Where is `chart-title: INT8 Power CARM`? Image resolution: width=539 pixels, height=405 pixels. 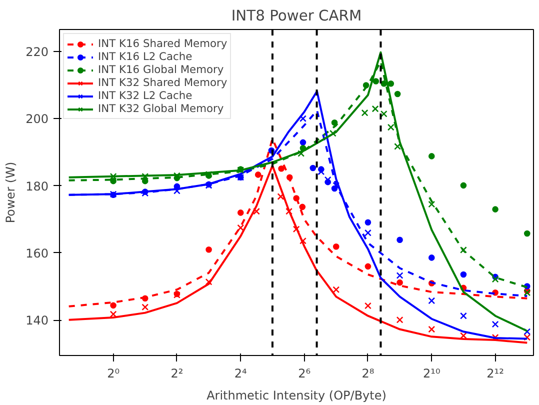
chart-title: INT8 Power CARM is located at coordinates (296, 16).